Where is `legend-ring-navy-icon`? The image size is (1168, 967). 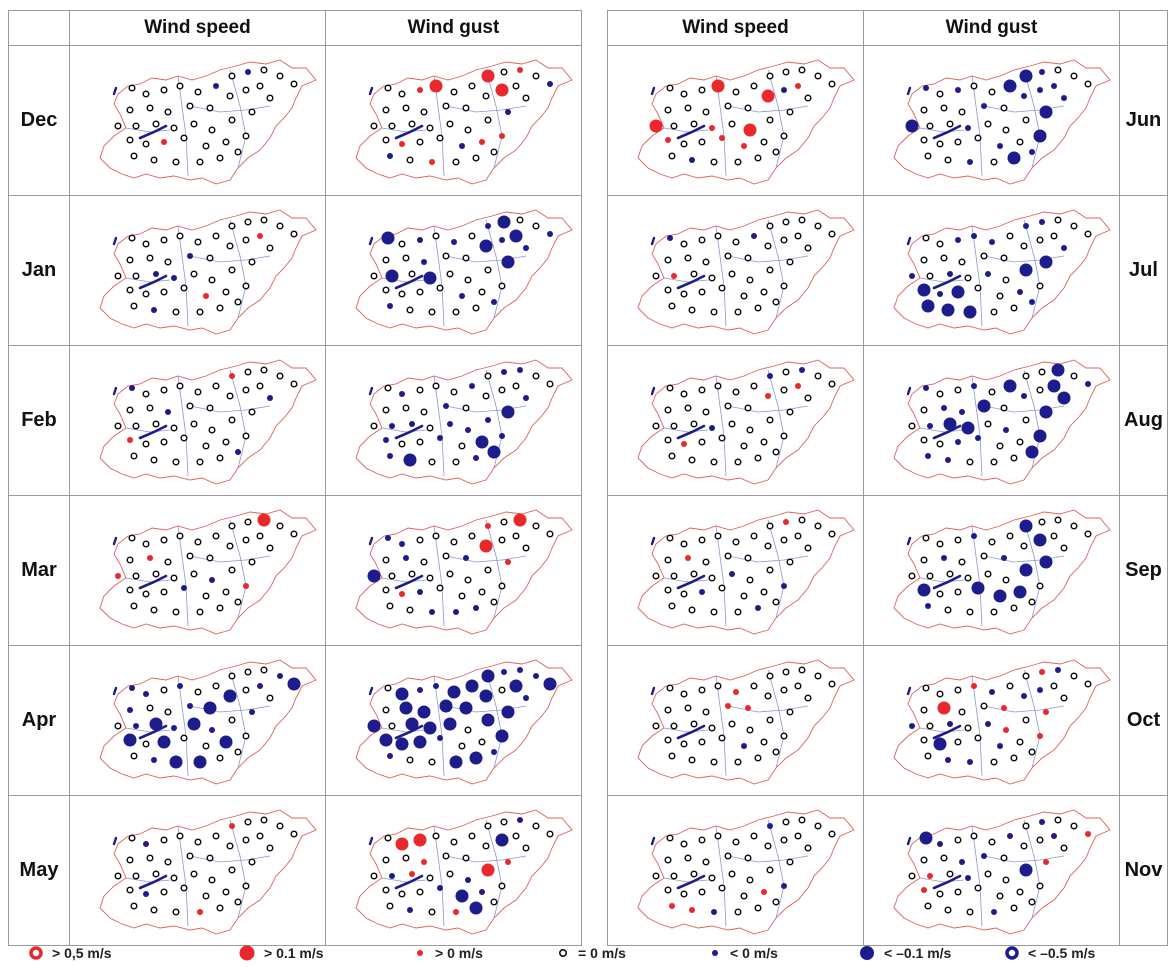 legend-ring-navy-icon is located at coordinates (1012, 953).